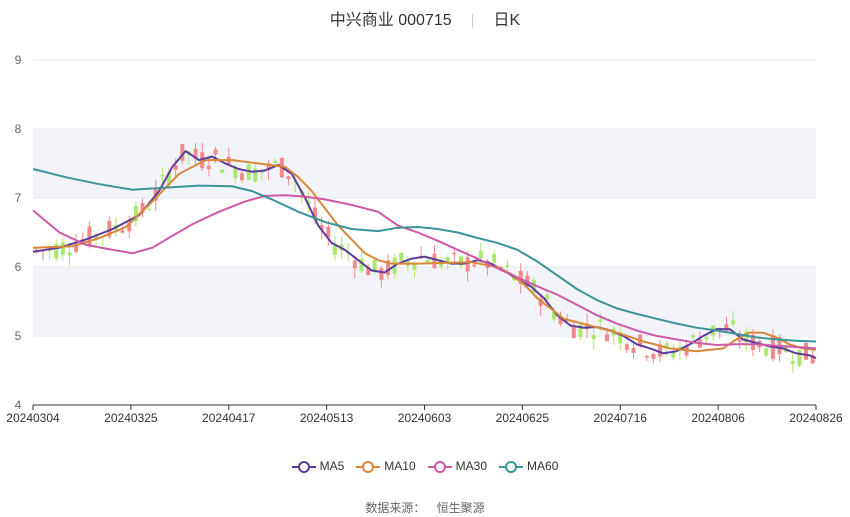 The image size is (850, 517). Describe the element at coordinates (425, 418) in the screenshot. I see `x-tick-label: 20240603` at that location.